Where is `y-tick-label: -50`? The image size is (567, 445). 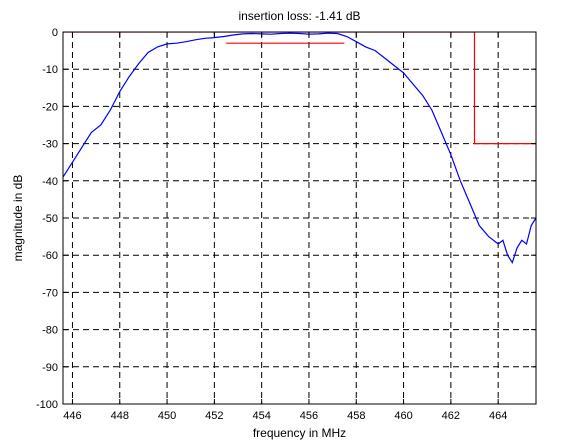
y-tick-label: -50 is located at coordinates (50, 219).